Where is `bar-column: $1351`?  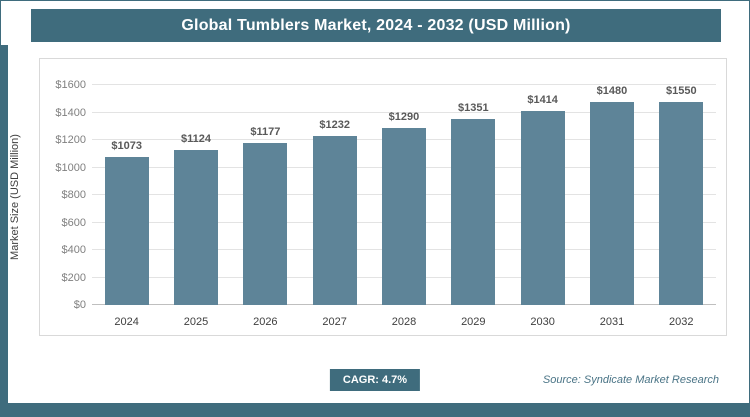 bar-column: $1351 is located at coordinates (473, 195).